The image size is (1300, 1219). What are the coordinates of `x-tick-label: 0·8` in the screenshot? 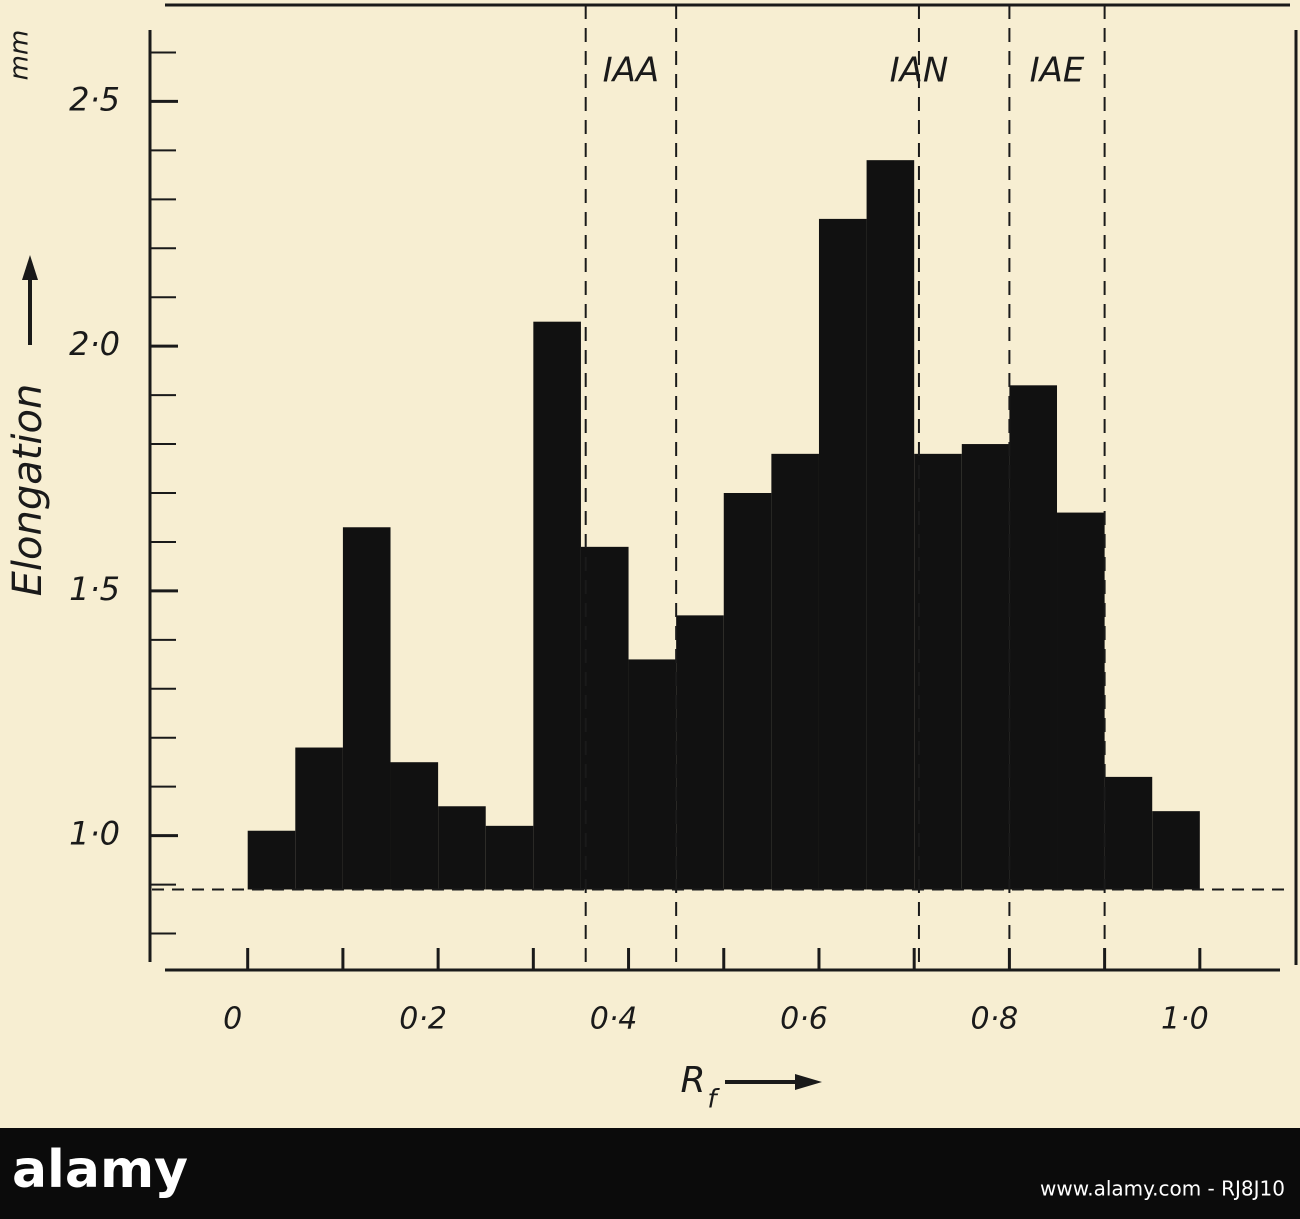 It's located at (995, 1019).